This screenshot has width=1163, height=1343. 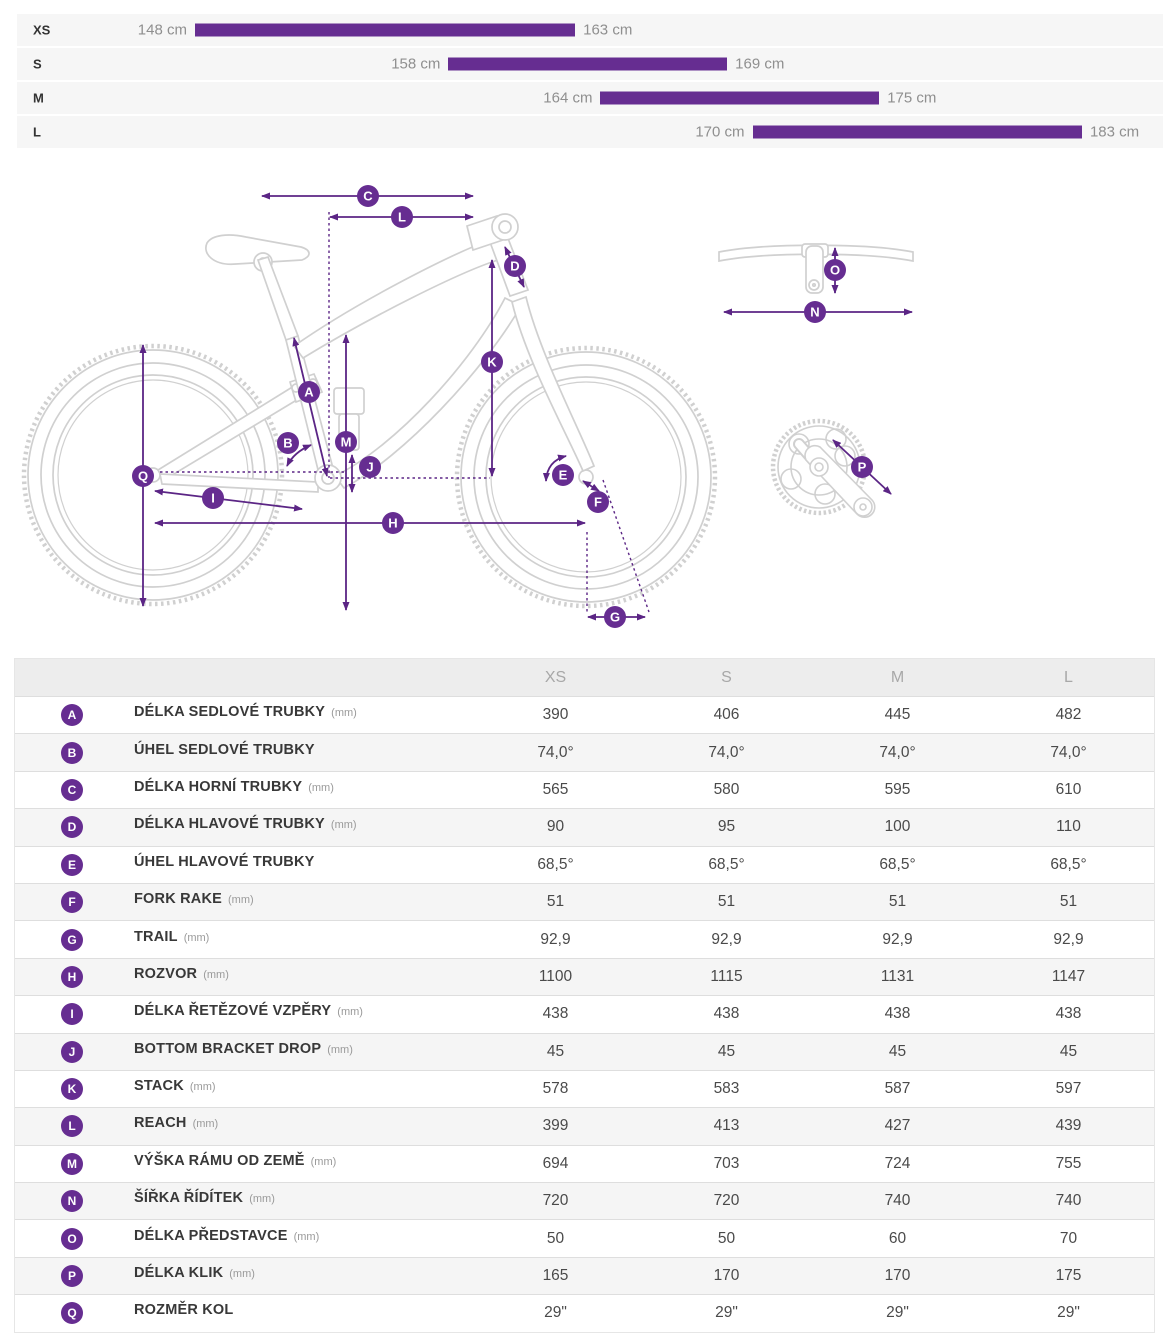 What do you see at coordinates (897, 1201) in the screenshot?
I see `value-m: 740` at bounding box center [897, 1201].